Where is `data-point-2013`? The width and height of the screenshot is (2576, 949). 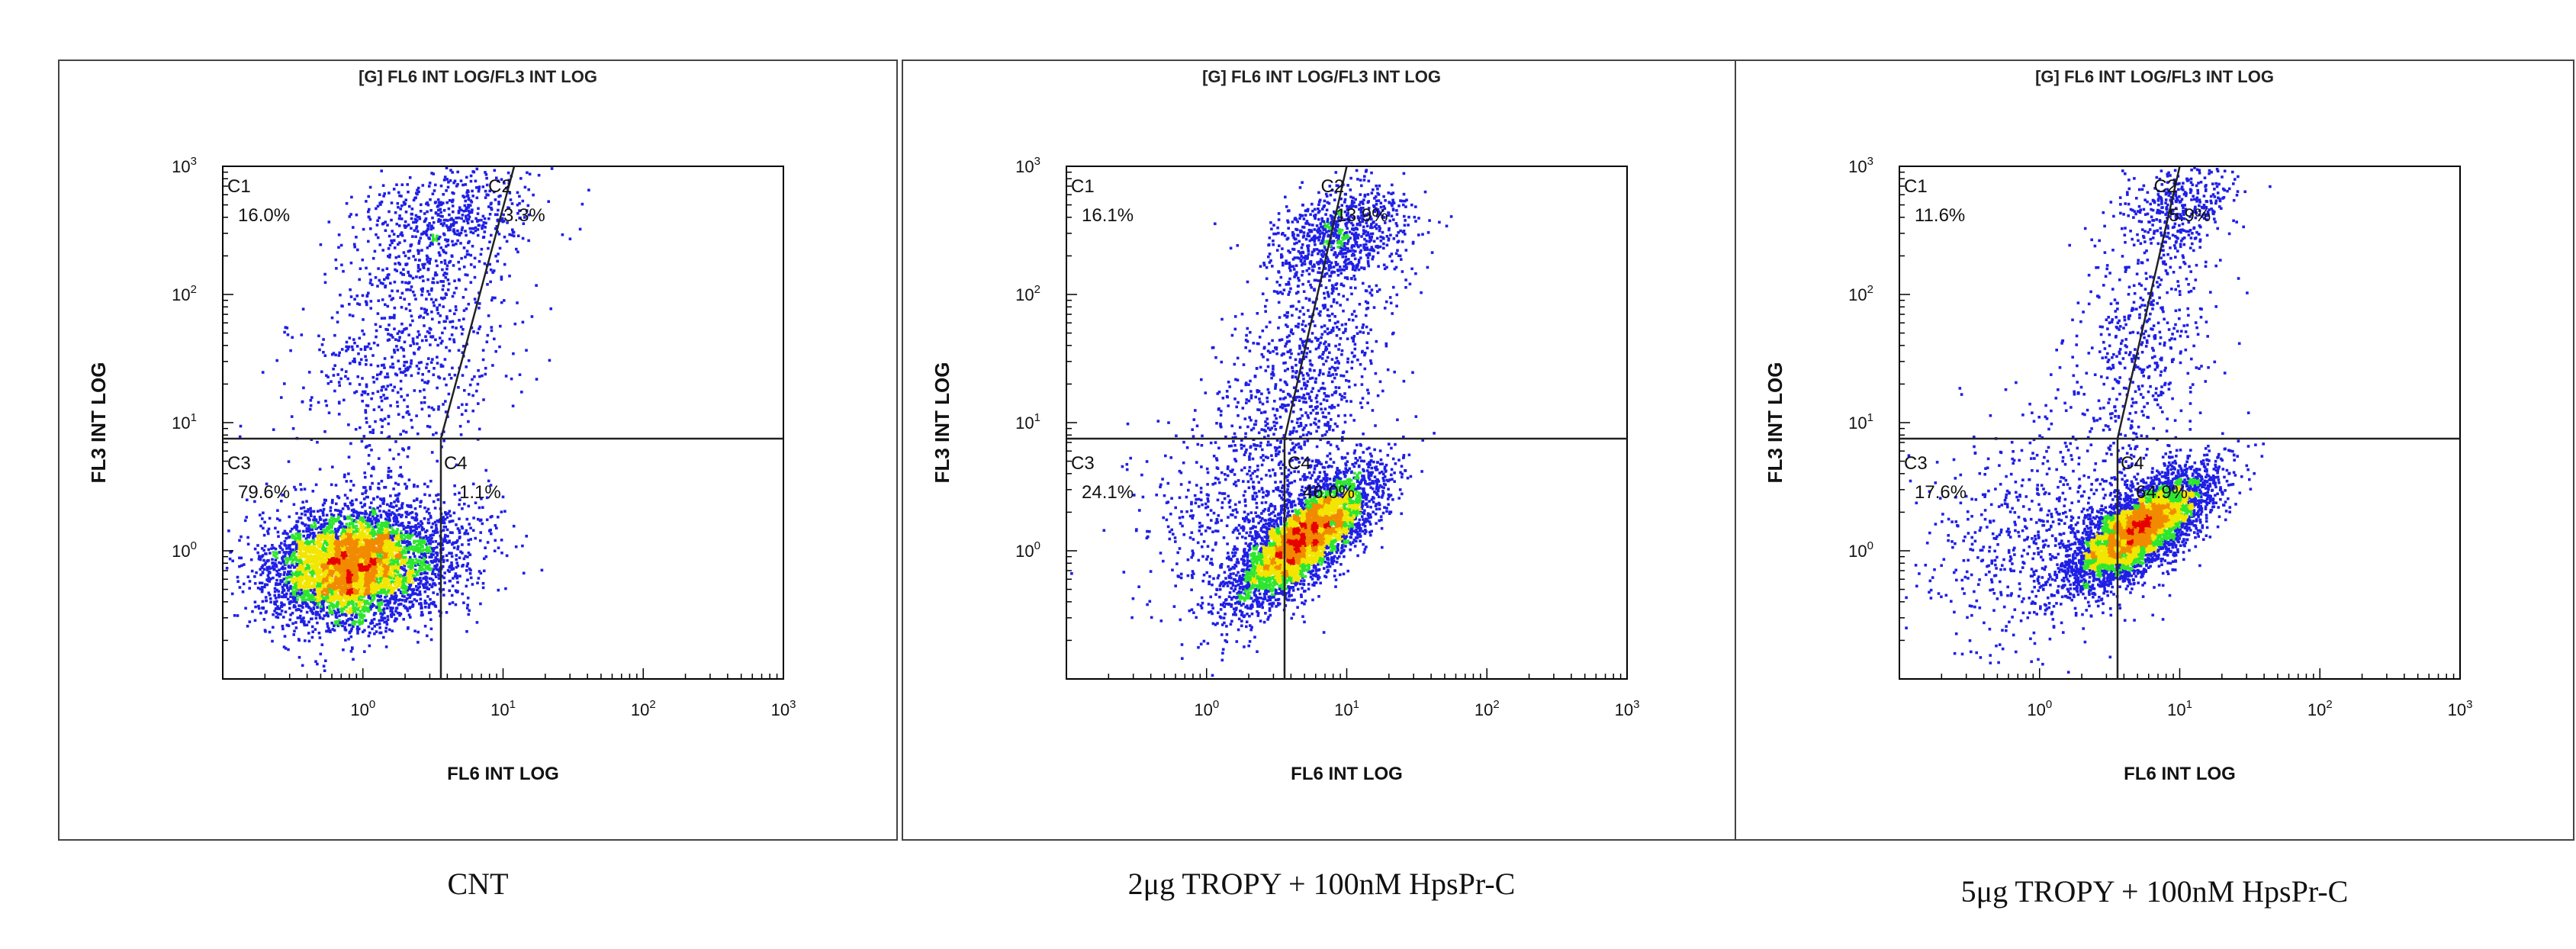
data-point-2013 is located at coordinates (360, 304).